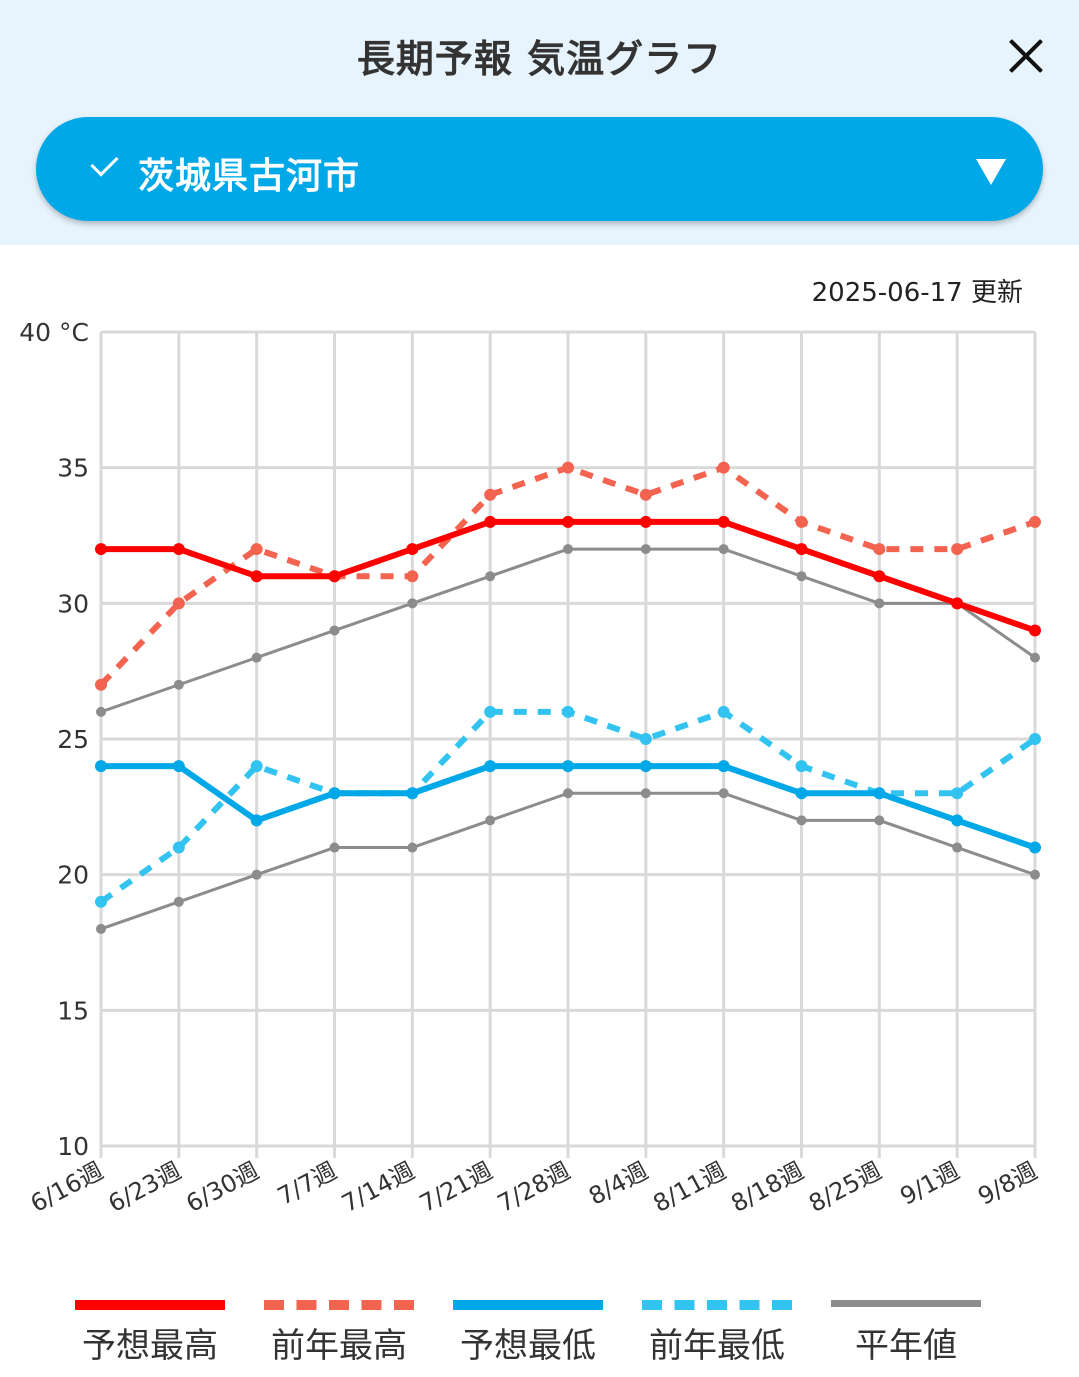  I want to click on y-tick-label: 15, so click(73, 1010).